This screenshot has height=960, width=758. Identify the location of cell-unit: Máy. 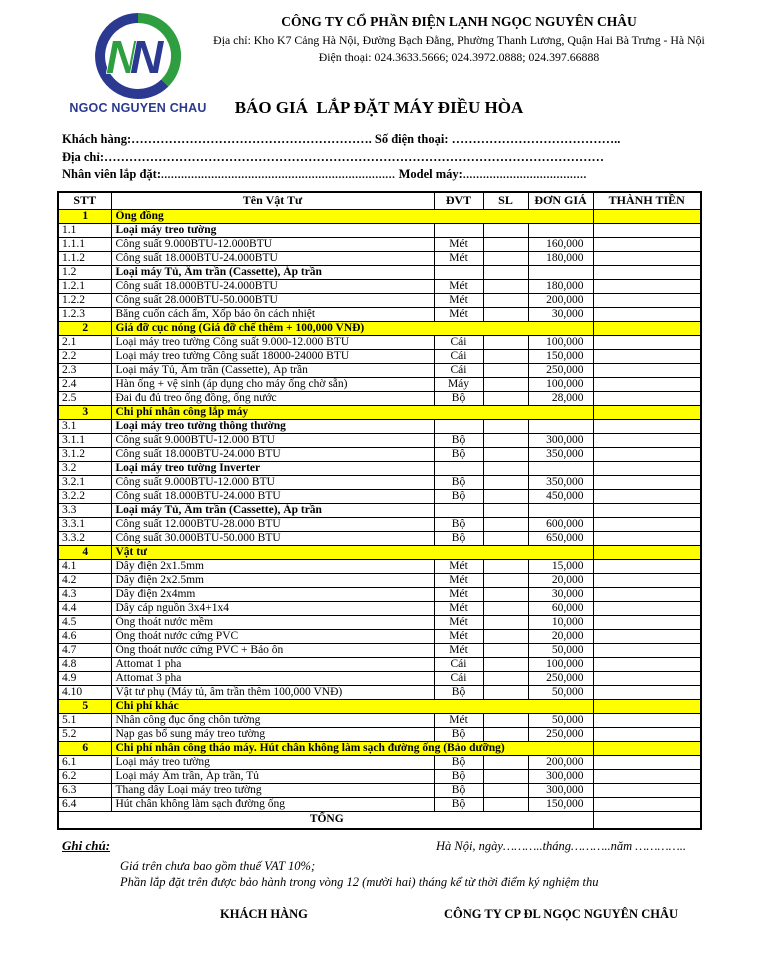
(458, 384).